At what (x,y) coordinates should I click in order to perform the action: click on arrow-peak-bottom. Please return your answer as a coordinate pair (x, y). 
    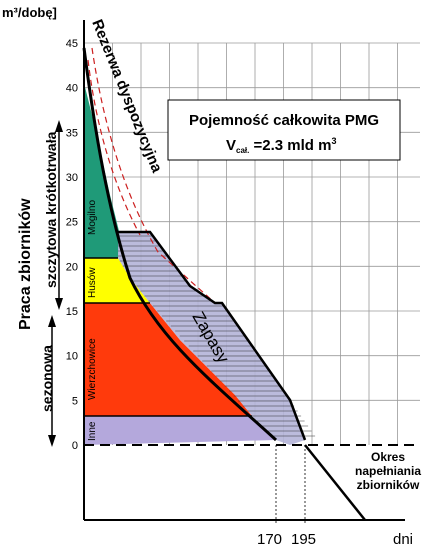
    Looking at the image, I should click on (59, 304).